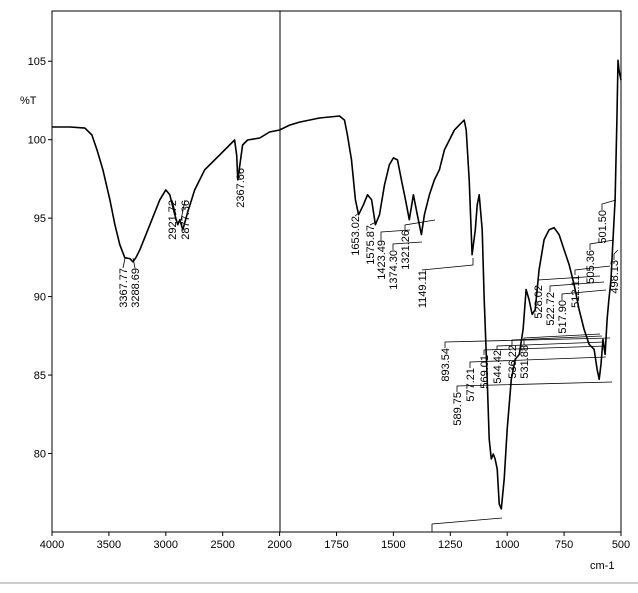  What do you see at coordinates (551, 309) in the screenshot?
I see `peak-label: 522.72` at bounding box center [551, 309].